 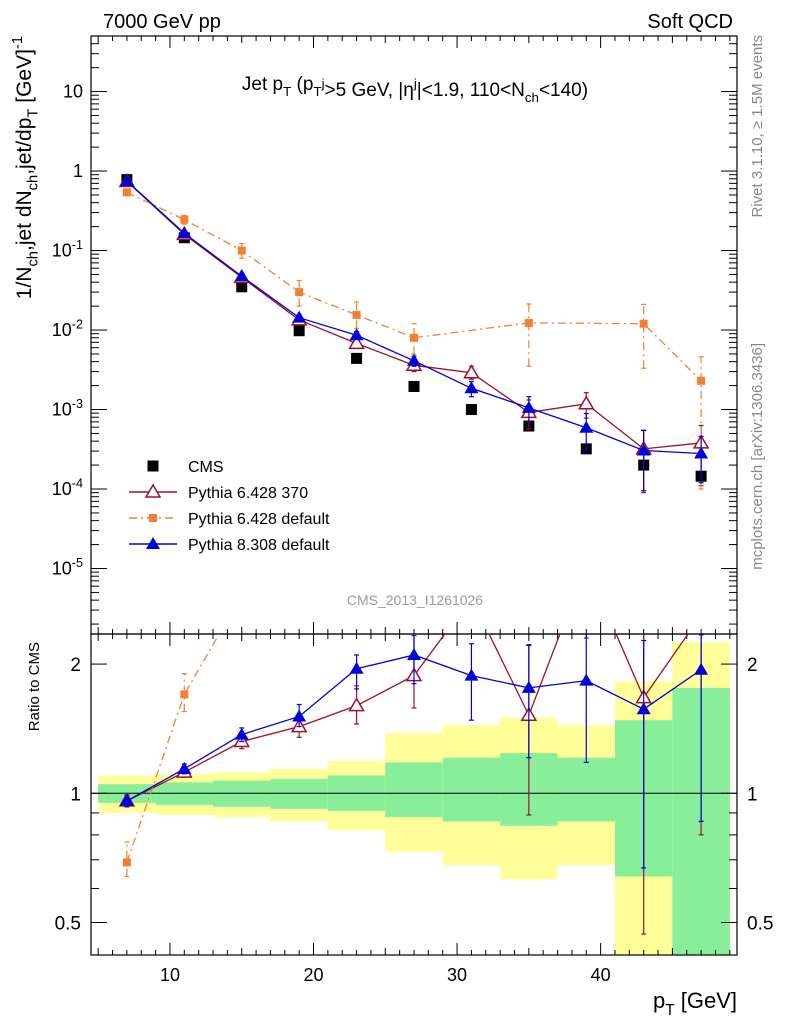 I want to click on x-tick-label: 30, so click(x=457, y=975).